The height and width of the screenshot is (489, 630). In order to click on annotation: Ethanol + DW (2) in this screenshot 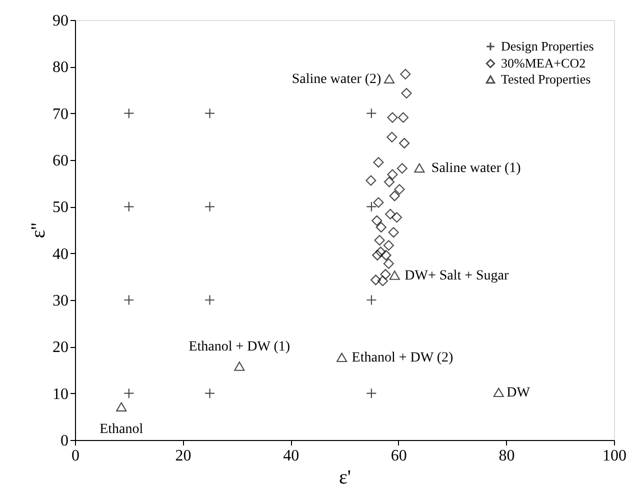, I will do `click(403, 358)`.